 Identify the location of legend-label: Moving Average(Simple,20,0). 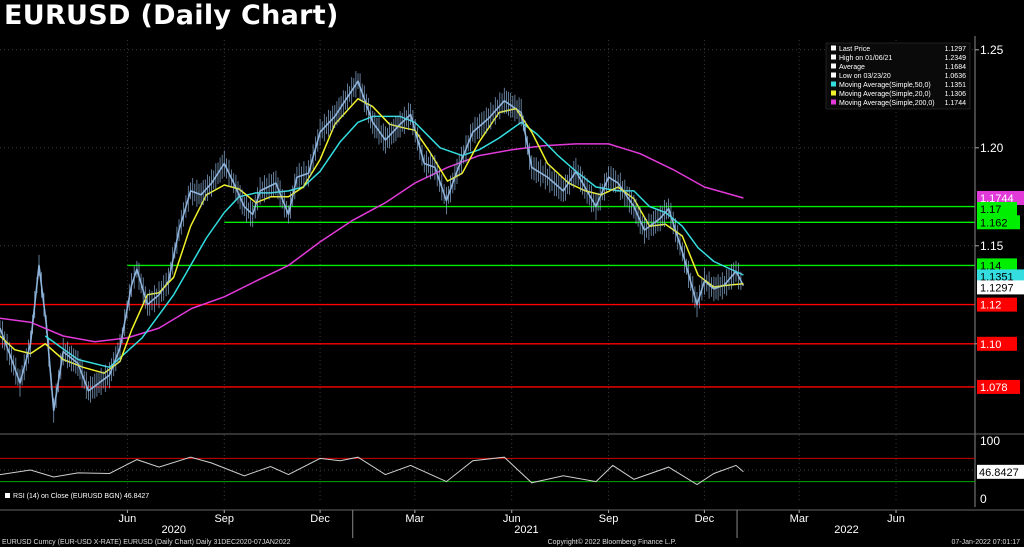
(885, 94).